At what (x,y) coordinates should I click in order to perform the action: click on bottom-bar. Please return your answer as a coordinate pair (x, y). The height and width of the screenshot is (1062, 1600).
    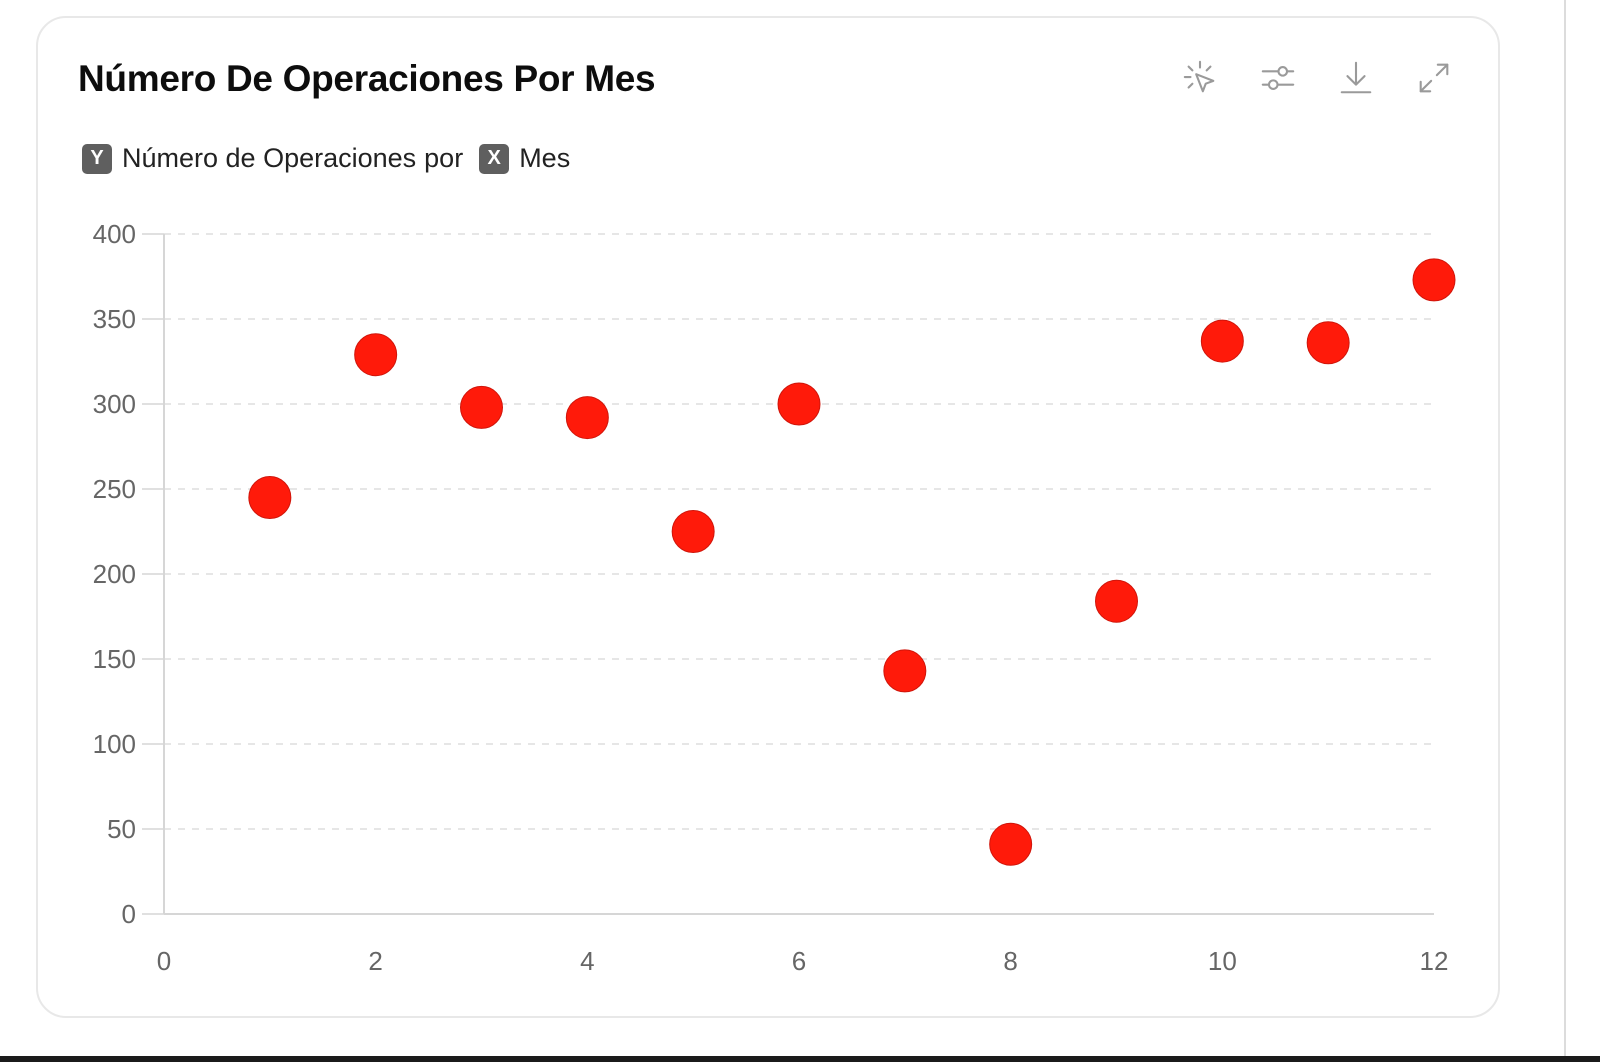
    Looking at the image, I should click on (800, 1059).